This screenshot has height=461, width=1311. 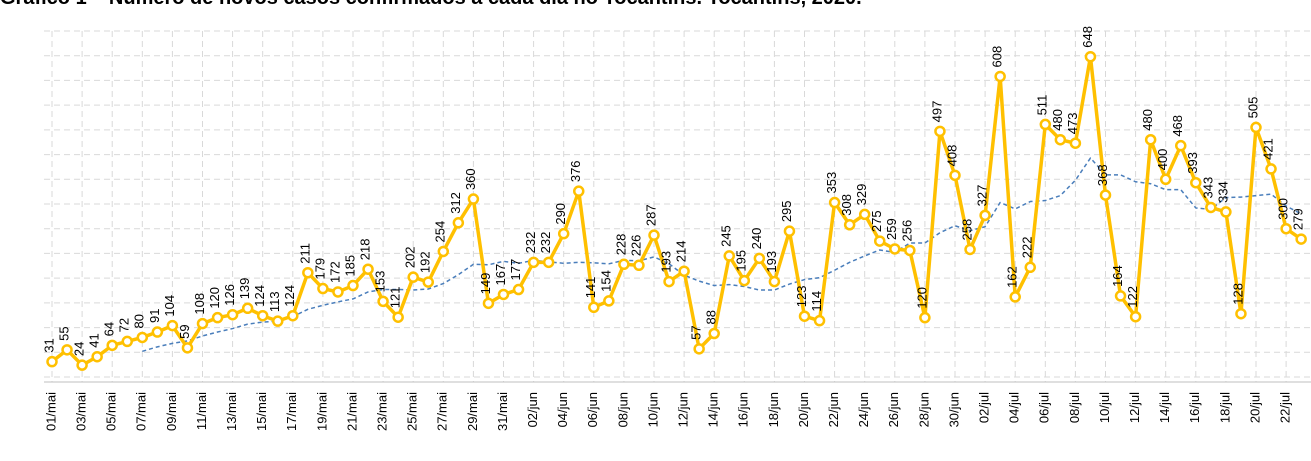 What do you see at coordinates (1222, 192) in the screenshot?
I see `data-label: 334` at bounding box center [1222, 192].